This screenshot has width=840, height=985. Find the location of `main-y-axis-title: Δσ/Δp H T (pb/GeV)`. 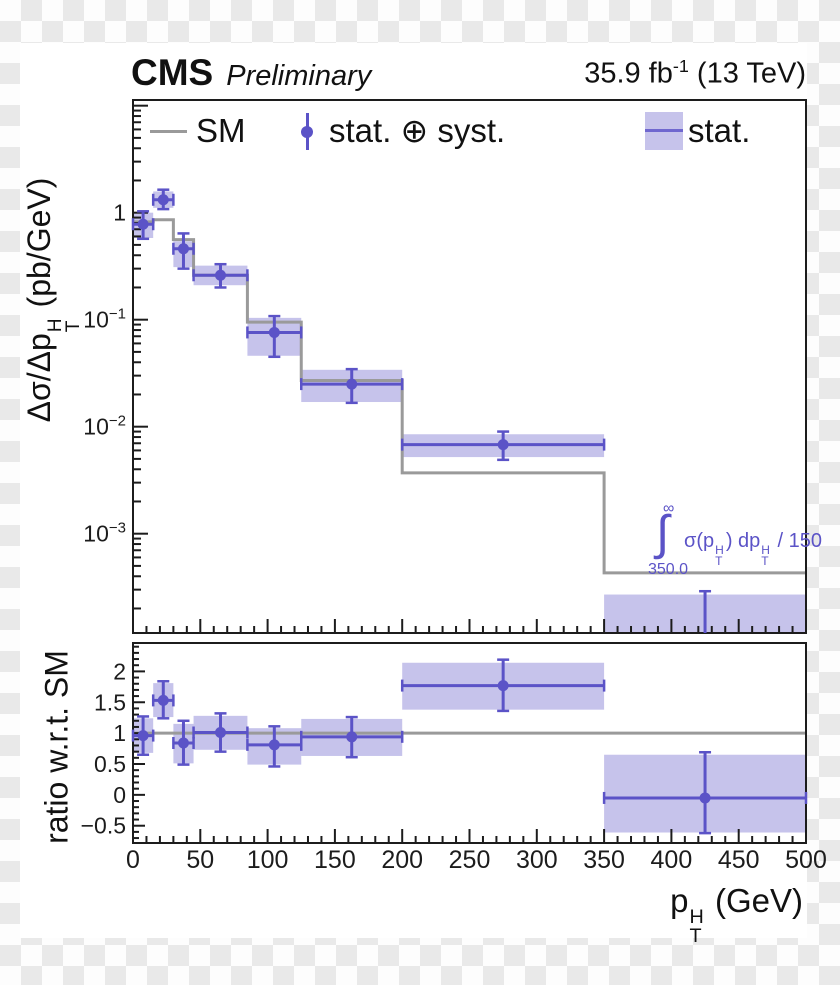

main-y-axis-title: Δσ/Δp H T (pb/GeV) is located at coordinates (52, 300).